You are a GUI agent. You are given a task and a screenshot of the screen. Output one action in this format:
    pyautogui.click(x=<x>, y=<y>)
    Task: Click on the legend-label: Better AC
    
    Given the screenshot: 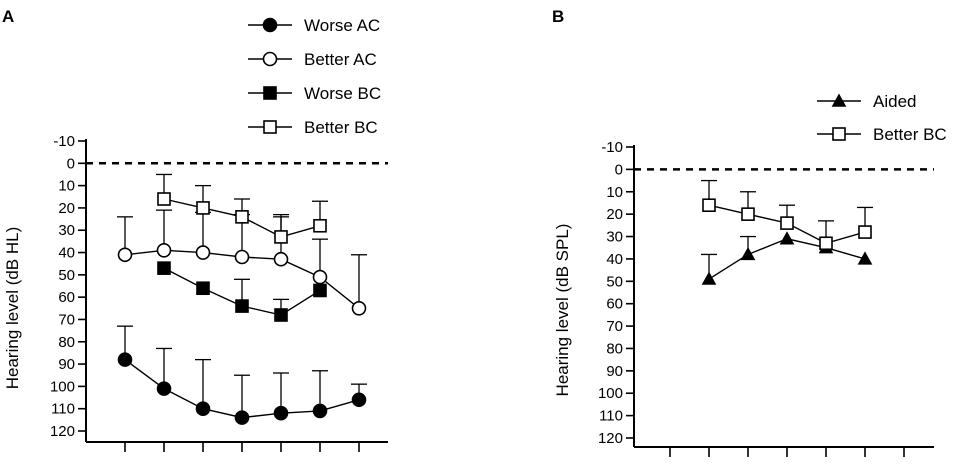 What is the action you would take?
    pyautogui.click(x=340, y=59)
    